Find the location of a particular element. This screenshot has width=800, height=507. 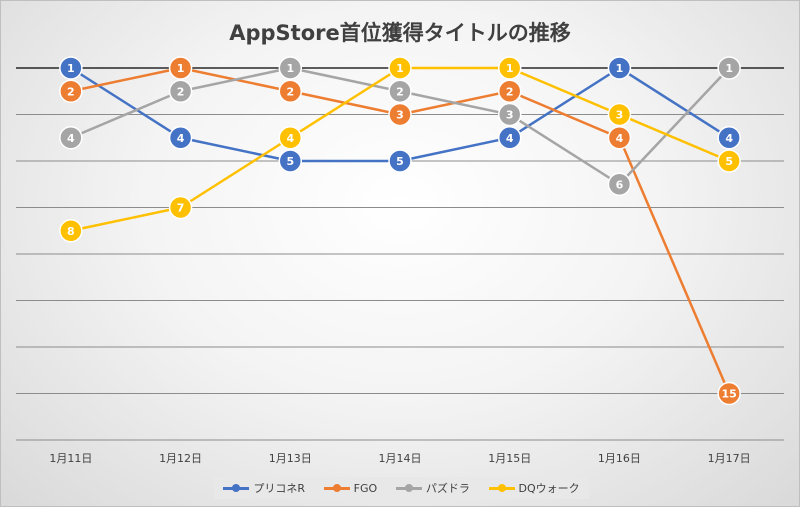

data-label: 7 is located at coordinates (181, 208).